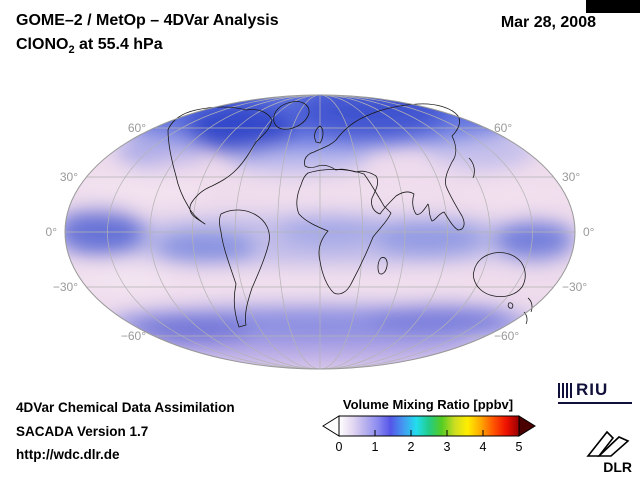  What do you see at coordinates (574, 287) in the screenshot?
I see `lat-label-30s-right: −30°` at bounding box center [574, 287].